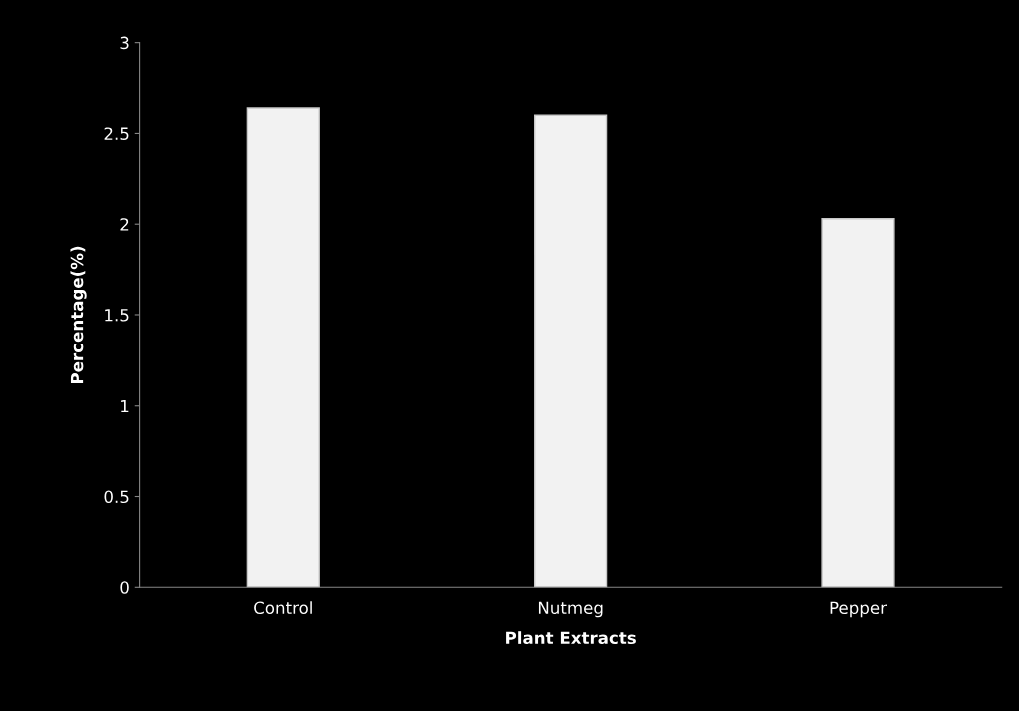 The image size is (1019, 711). Describe the element at coordinates (283, 608) in the screenshot. I see `x-tick-label: Control` at that location.